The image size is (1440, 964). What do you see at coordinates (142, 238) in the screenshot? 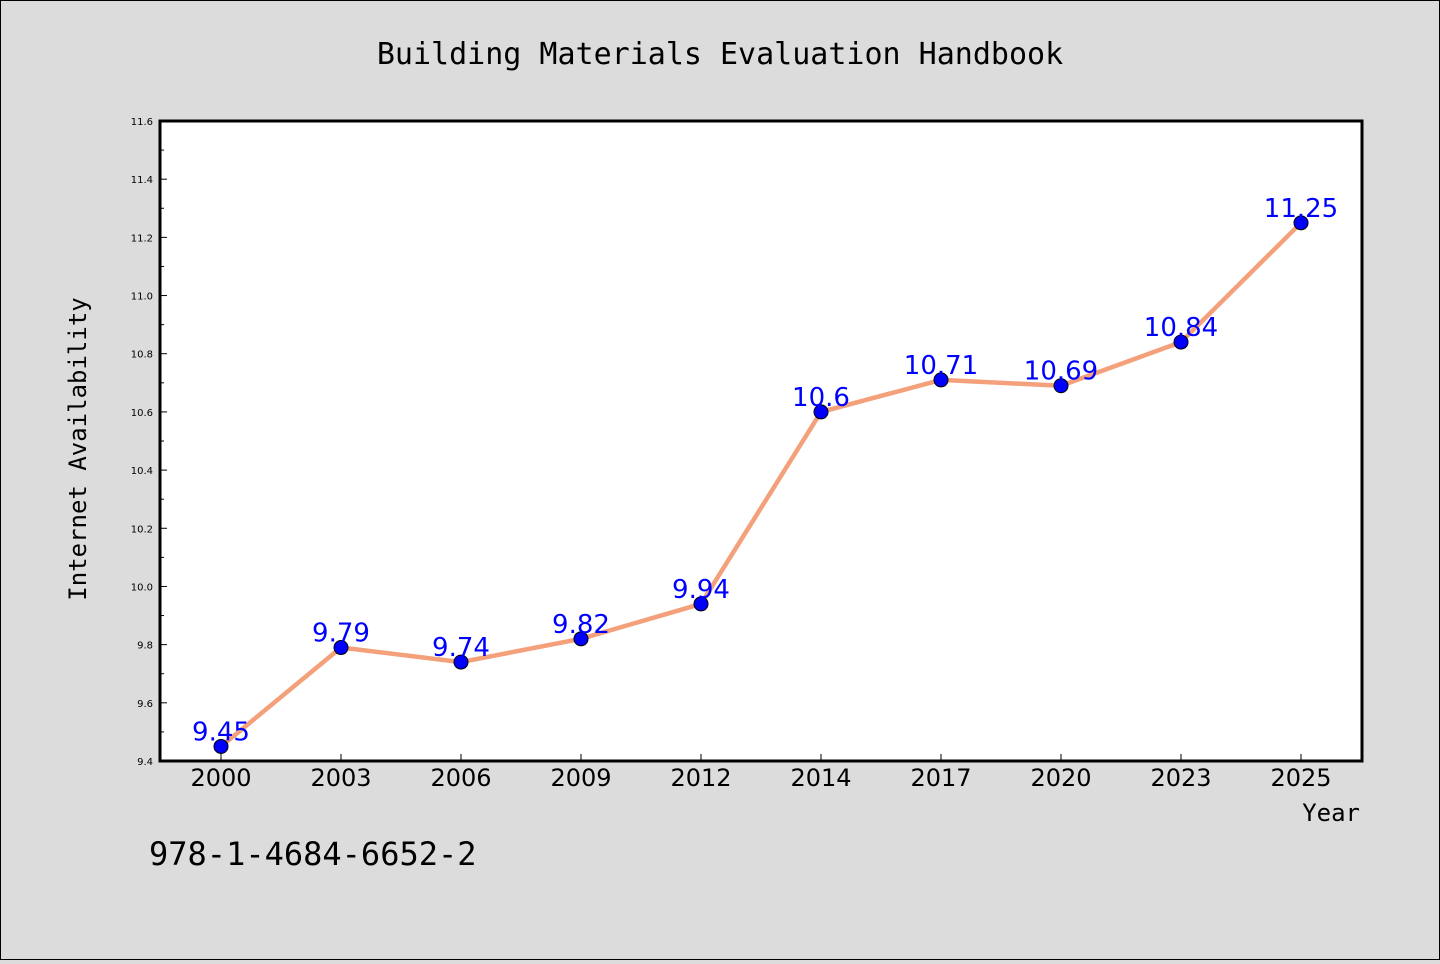
I see `y-tick-label: 11.2` at bounding box center [142, 238].